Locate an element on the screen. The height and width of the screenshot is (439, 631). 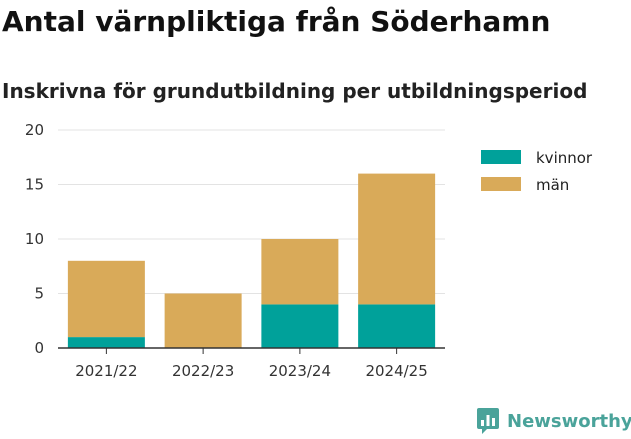
x-tick-label: 2021/22 is located at coordinates (106, 371).